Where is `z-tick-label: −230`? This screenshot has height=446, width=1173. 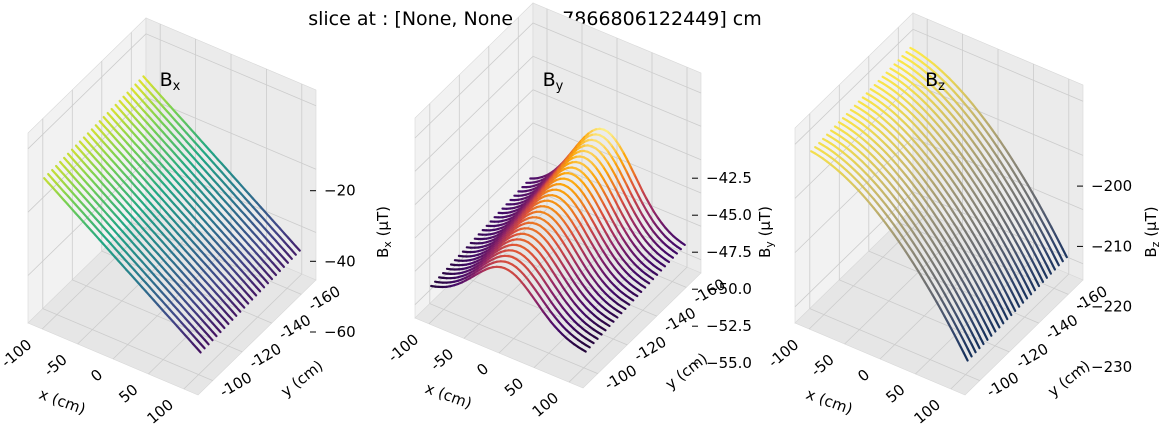
z-tick-label: −230 is located at coordinates (1111, 367).